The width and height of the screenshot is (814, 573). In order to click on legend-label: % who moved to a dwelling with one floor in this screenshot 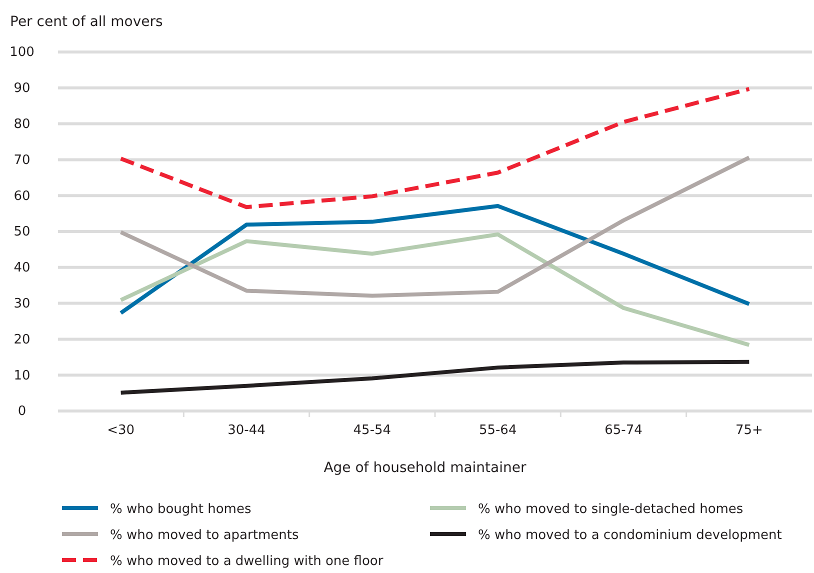, I will do `click(247, 561)`.